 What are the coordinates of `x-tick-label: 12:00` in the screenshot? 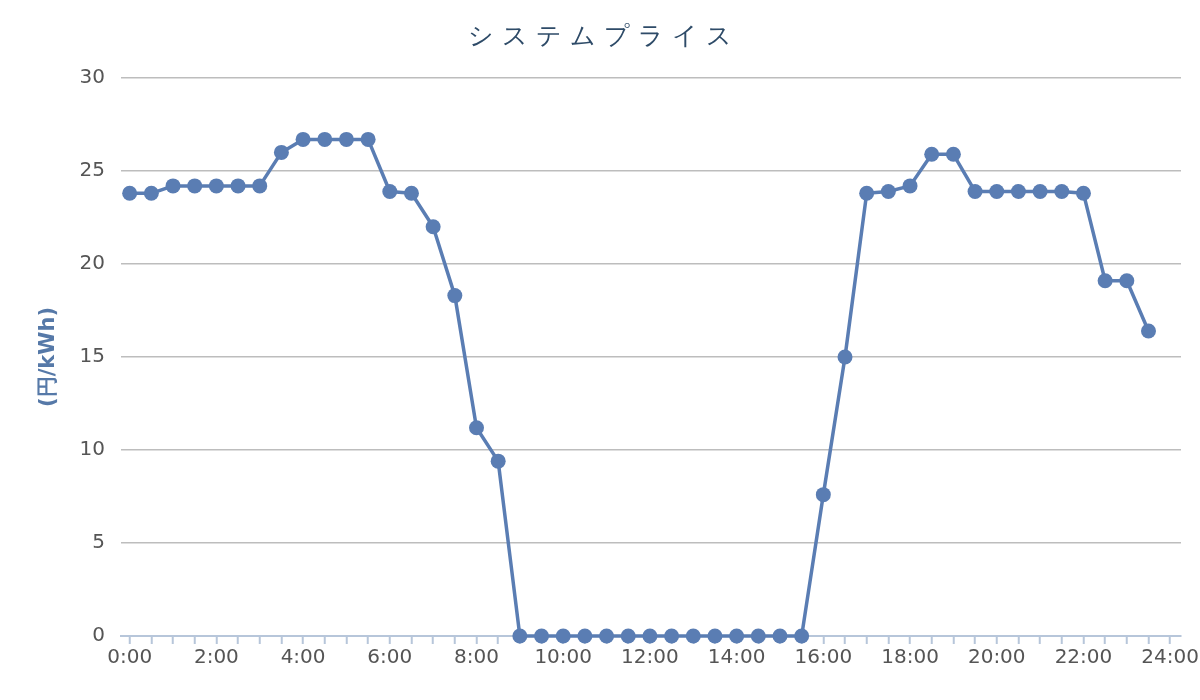 It's located at (650, 656).